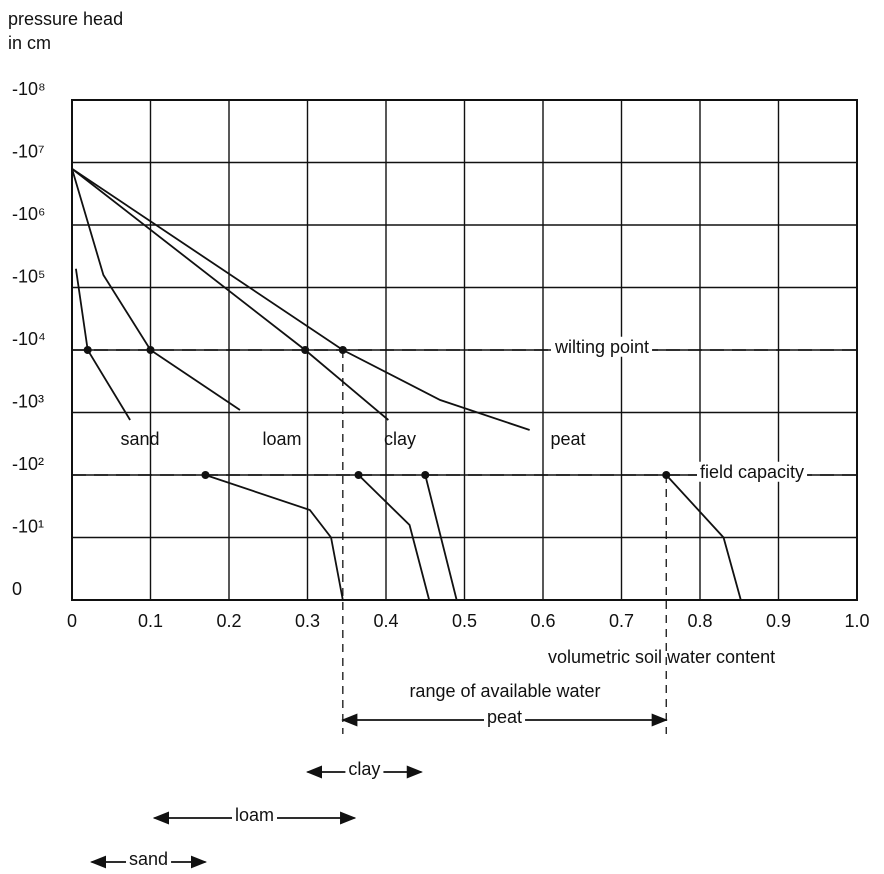 Image resolution: width=884 pixels, height=874 pixels. Describe the element at coordinates (400, 439) in the screenshot. I see `curve-label: clay` at that location.